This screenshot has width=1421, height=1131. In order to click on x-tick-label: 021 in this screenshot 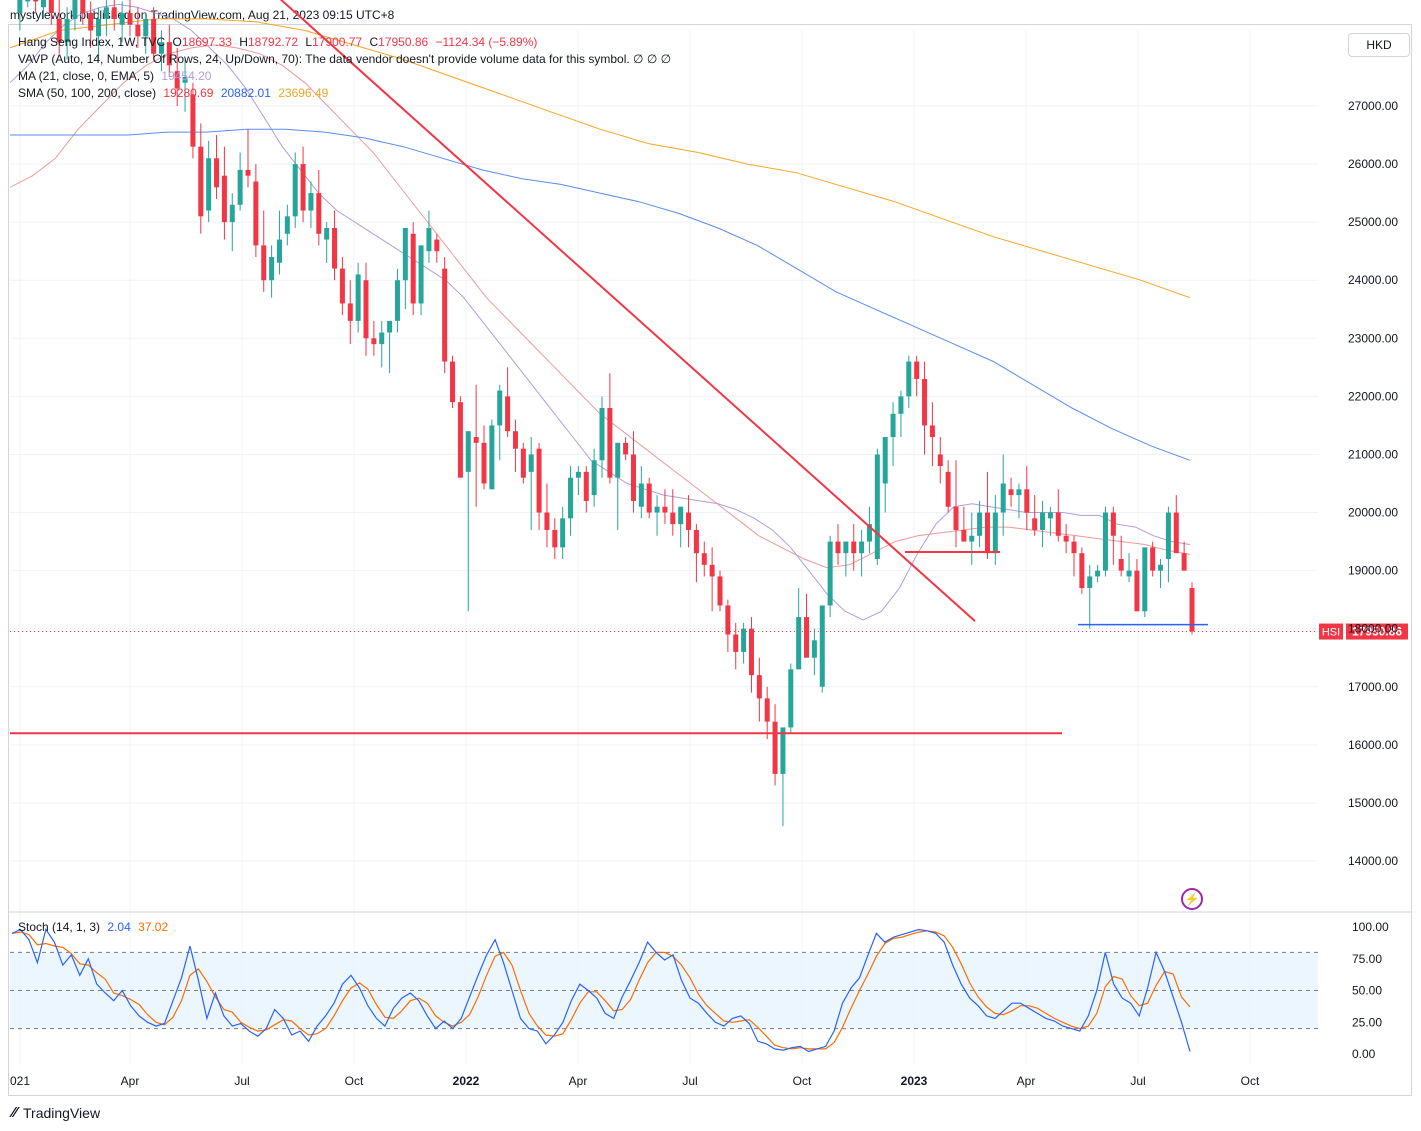, I will do `click(20, 1081)`.